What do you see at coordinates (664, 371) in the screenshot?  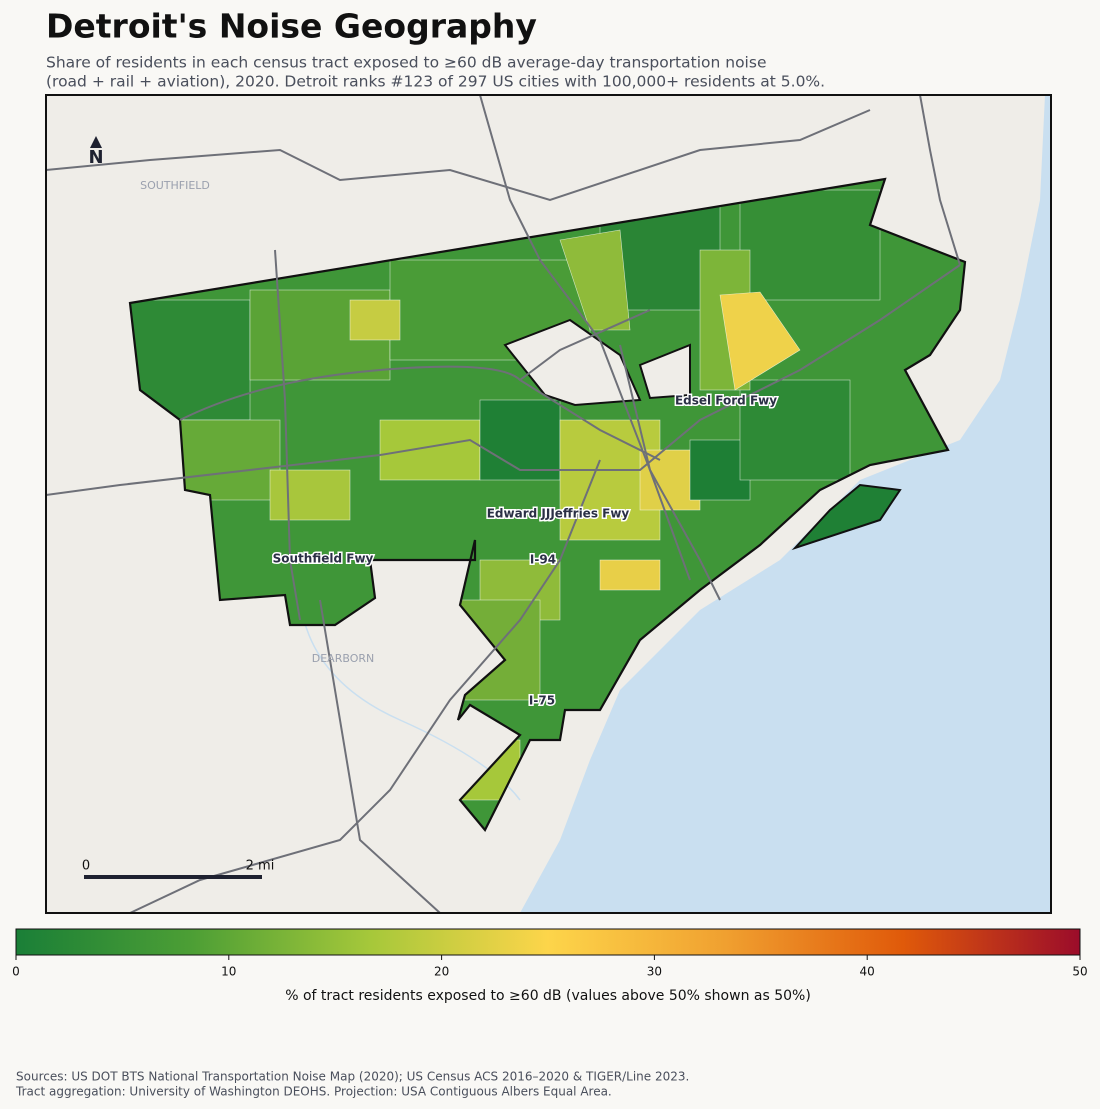 I see `excluded-area` at bounding box center [664, 371].